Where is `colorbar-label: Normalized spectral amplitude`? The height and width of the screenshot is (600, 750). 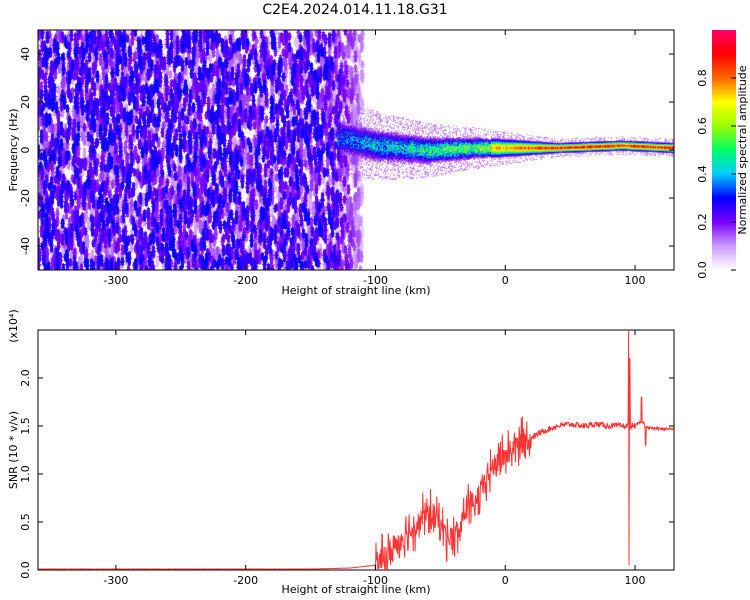
colorbar-label: Normalized spectral amplitude is located at coordinates (742, 149).